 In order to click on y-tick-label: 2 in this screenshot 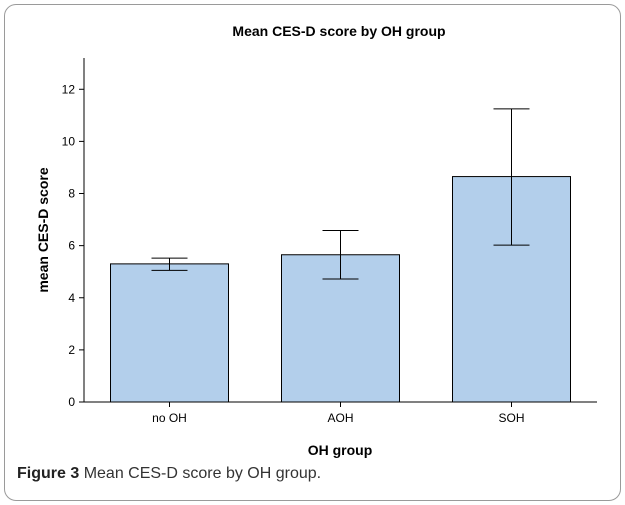, I will do `click(71, 350)`.